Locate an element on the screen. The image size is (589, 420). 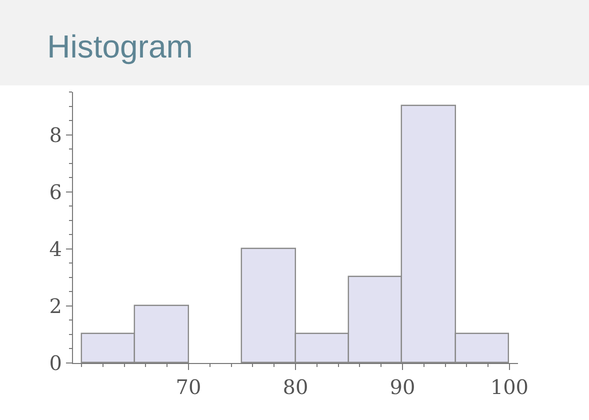
y-tick-label: 4 is located at coordinates (55, 248).